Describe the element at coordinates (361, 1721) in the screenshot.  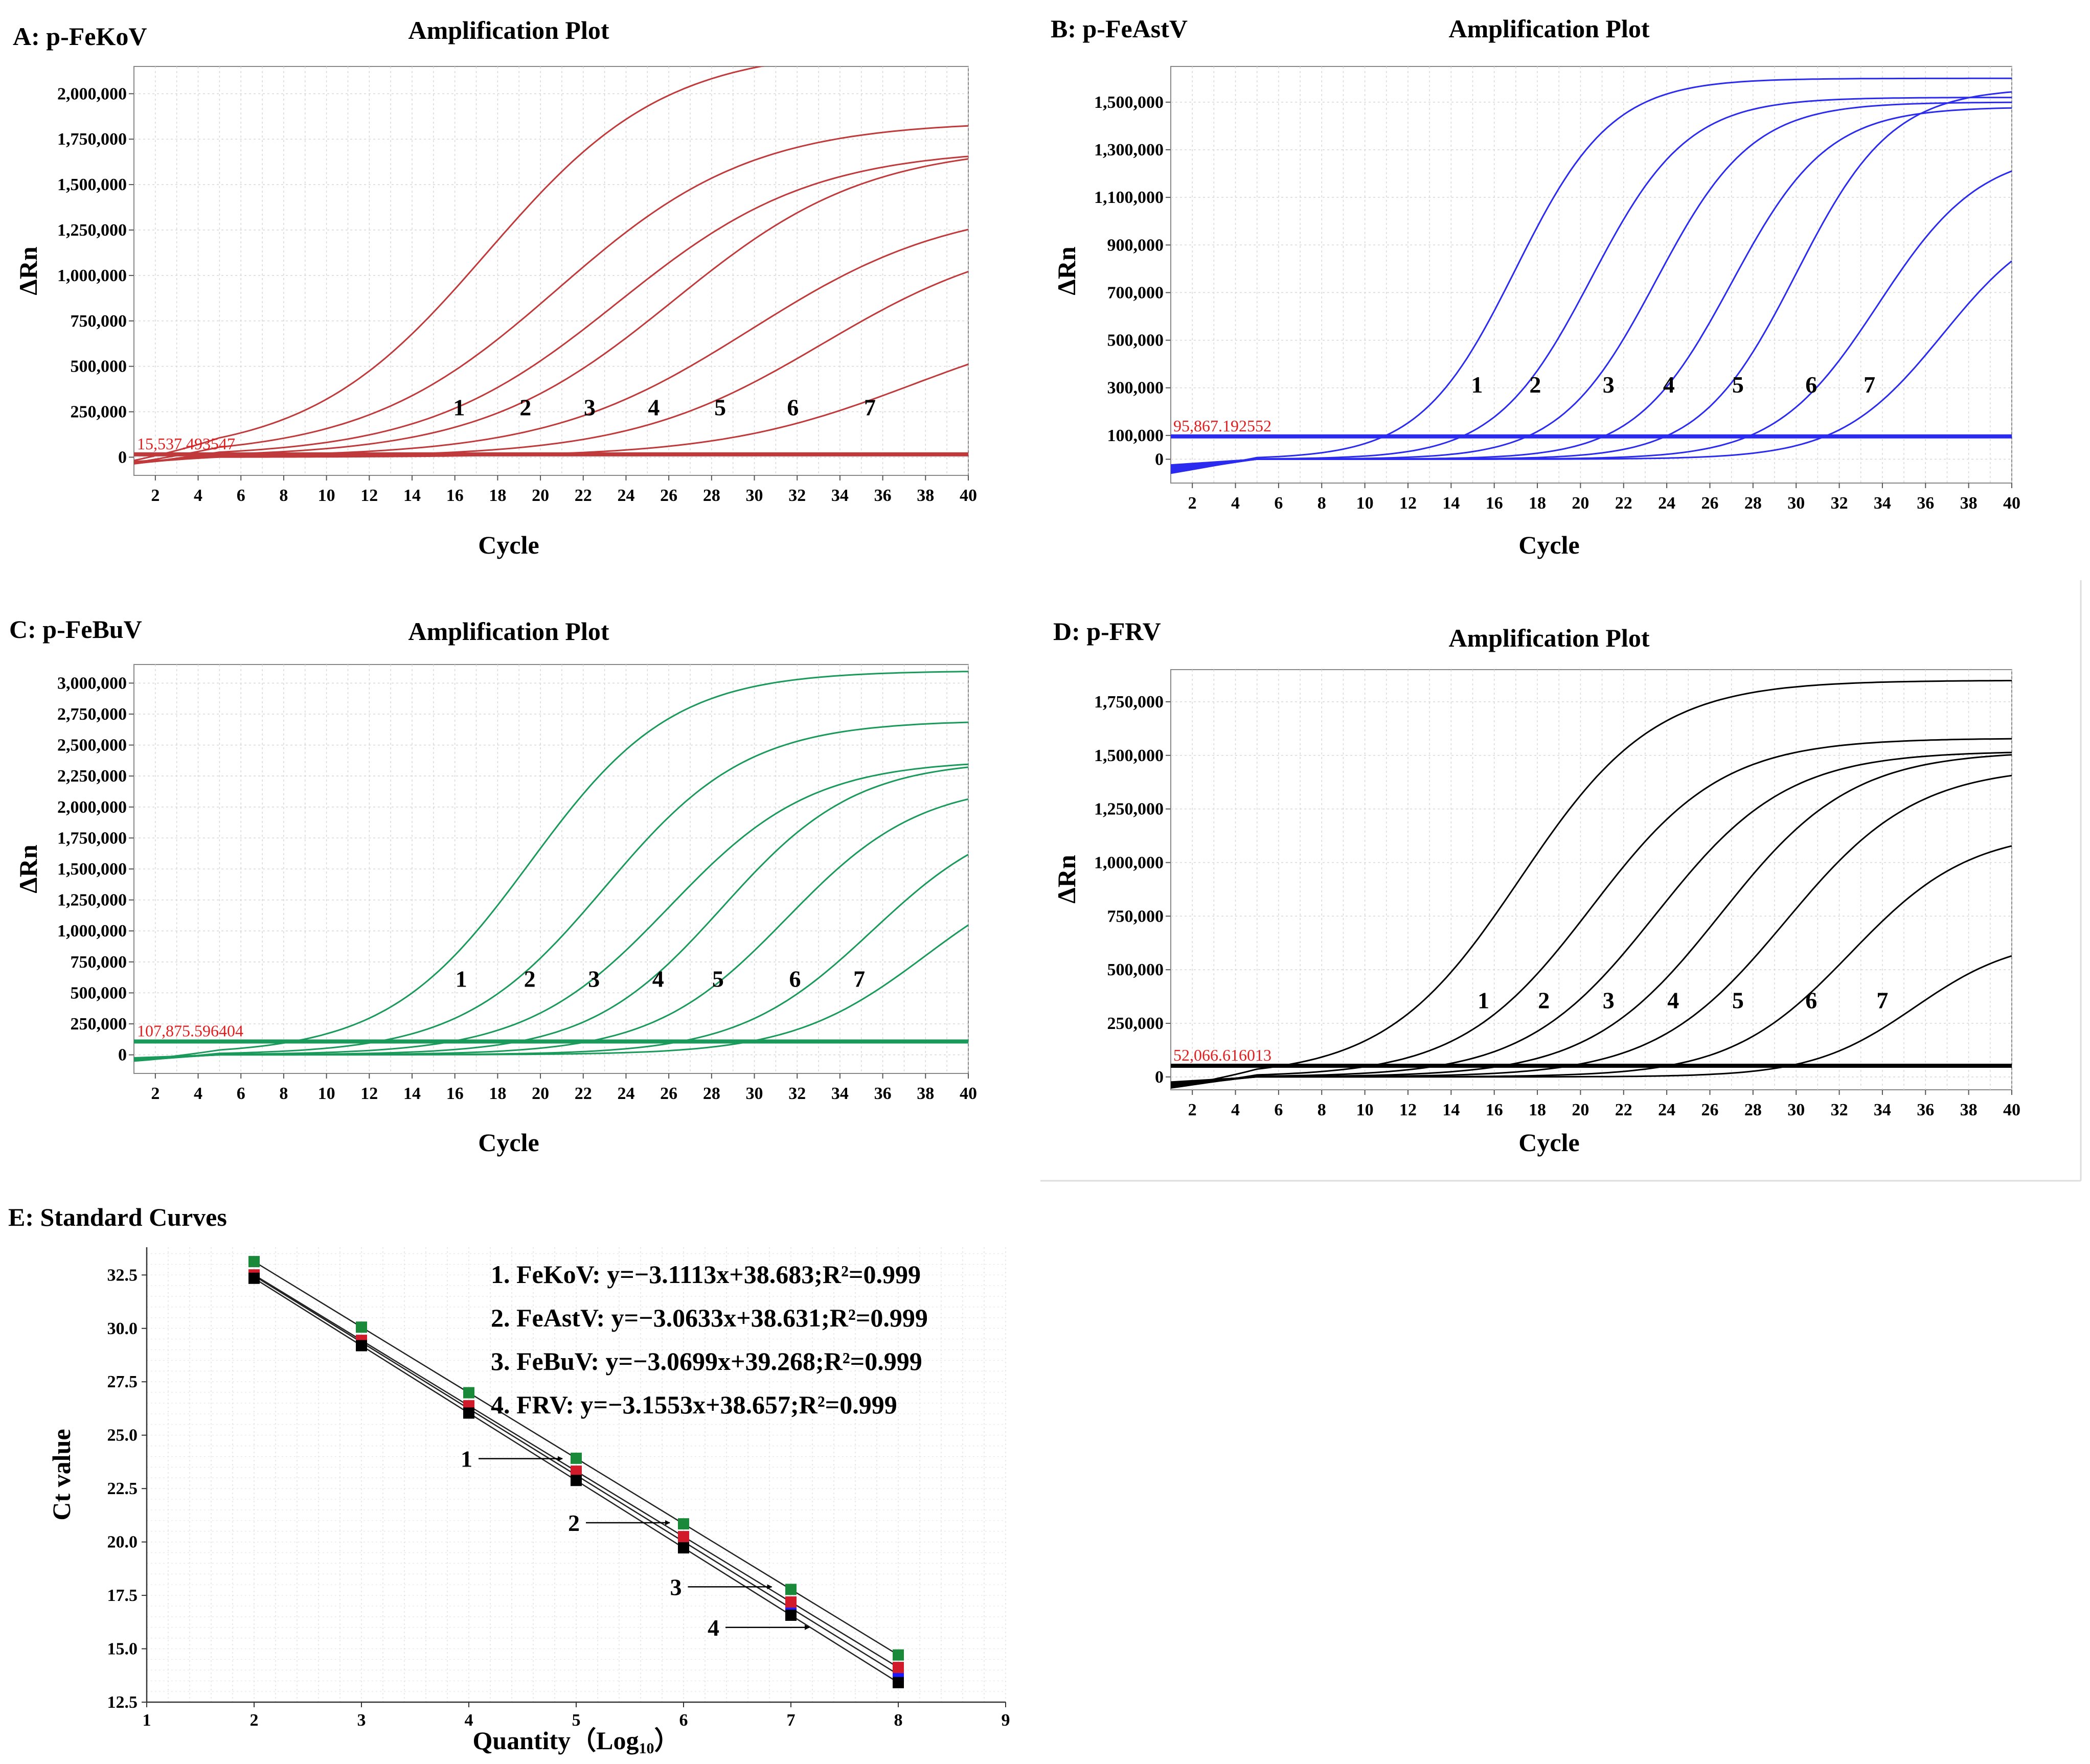
I see `x-tick-label: 3` at that location.